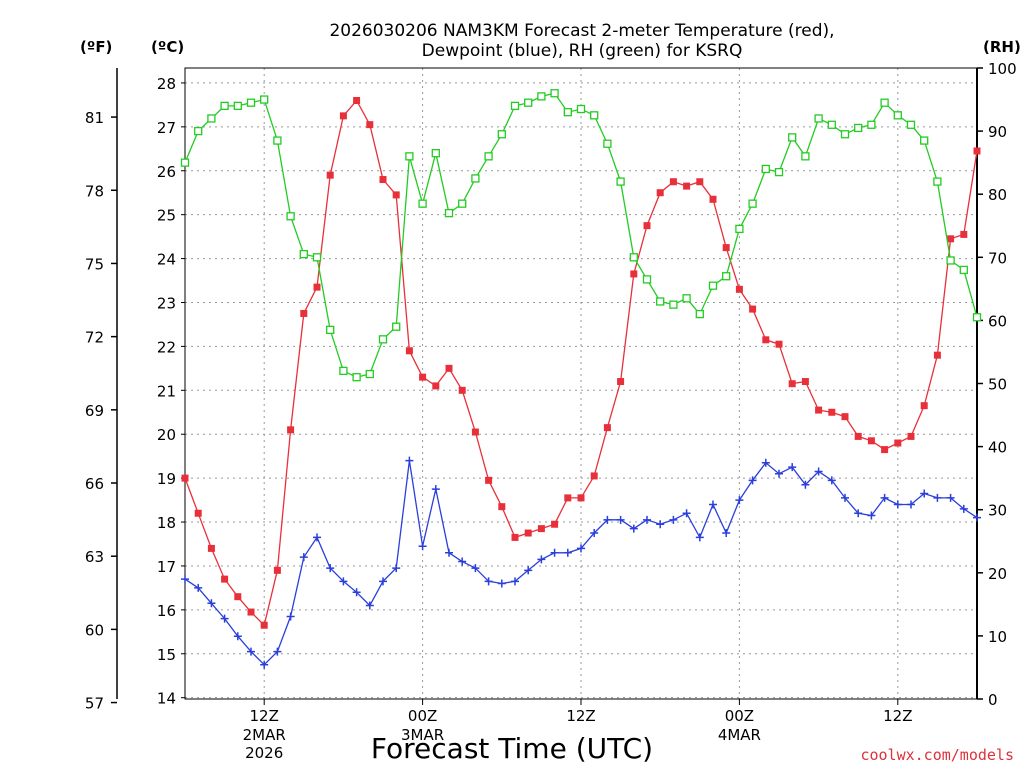  I want to click on y-tick-label-celsius: 26, so click(166, 172).